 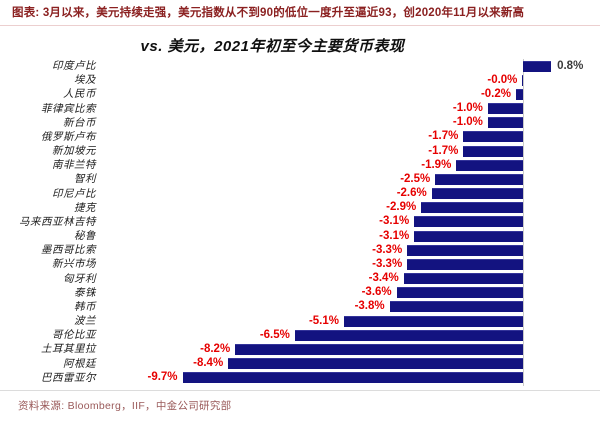 I want to click on bar-row: 南非兰特 -1.9%, so click(x=300, y=165).